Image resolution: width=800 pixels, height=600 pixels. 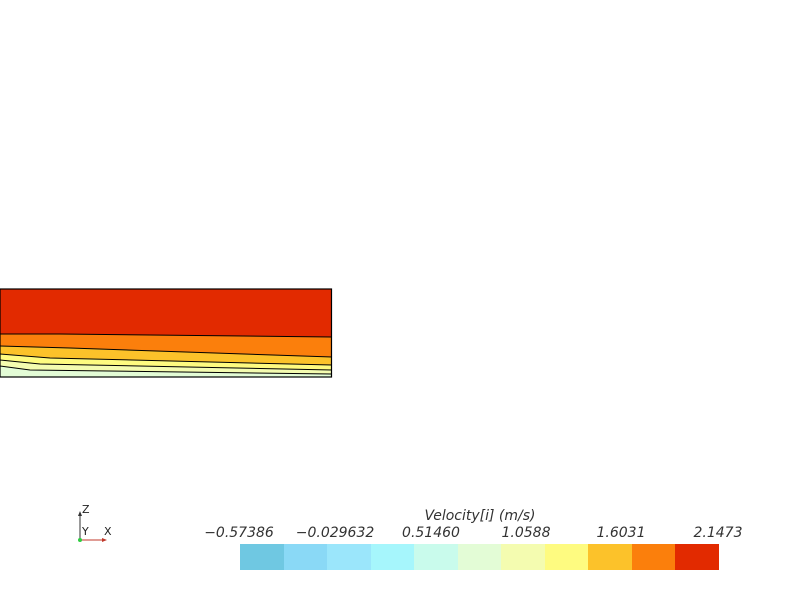 What do you see at coordinates (480, 516) in the screenshot?
I see `legend-title: Velocity[i] (m/s)` at bounding box center [480, 516].